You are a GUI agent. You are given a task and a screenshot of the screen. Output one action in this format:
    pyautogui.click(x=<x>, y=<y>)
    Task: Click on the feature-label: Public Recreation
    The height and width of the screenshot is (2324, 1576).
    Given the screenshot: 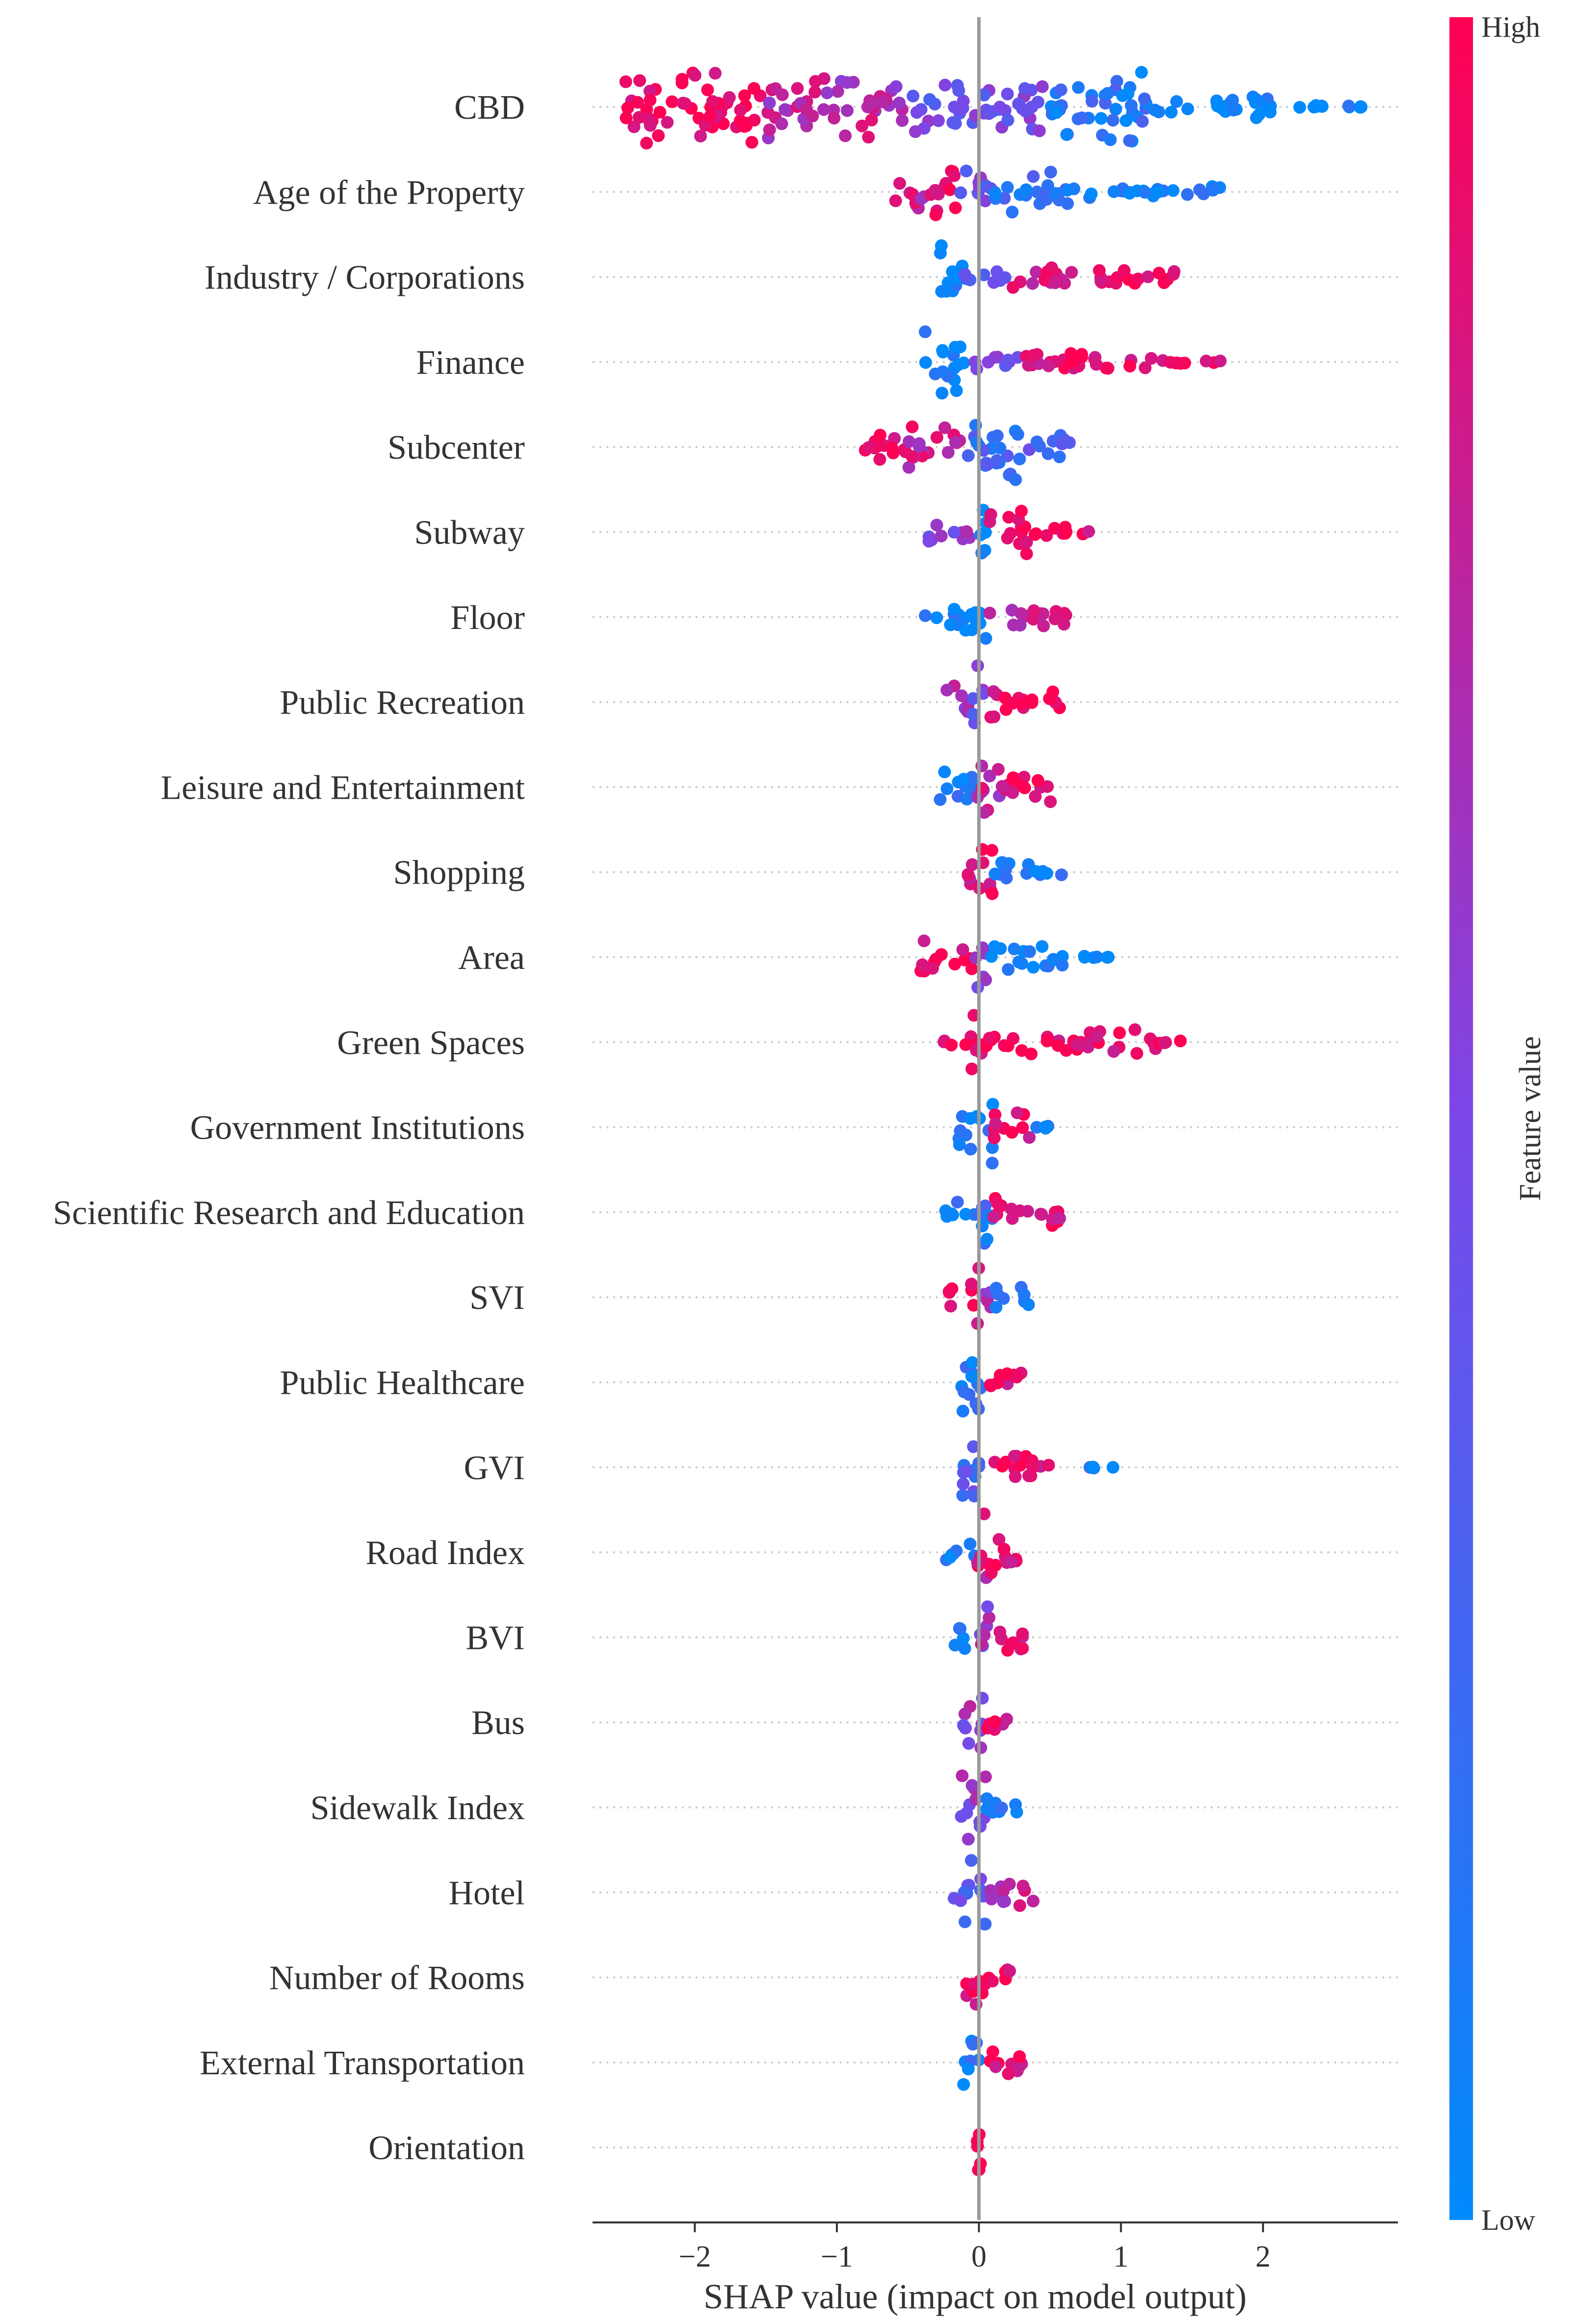 What is the action you would take?
    pyautogui.click(x=403, y=703)
    